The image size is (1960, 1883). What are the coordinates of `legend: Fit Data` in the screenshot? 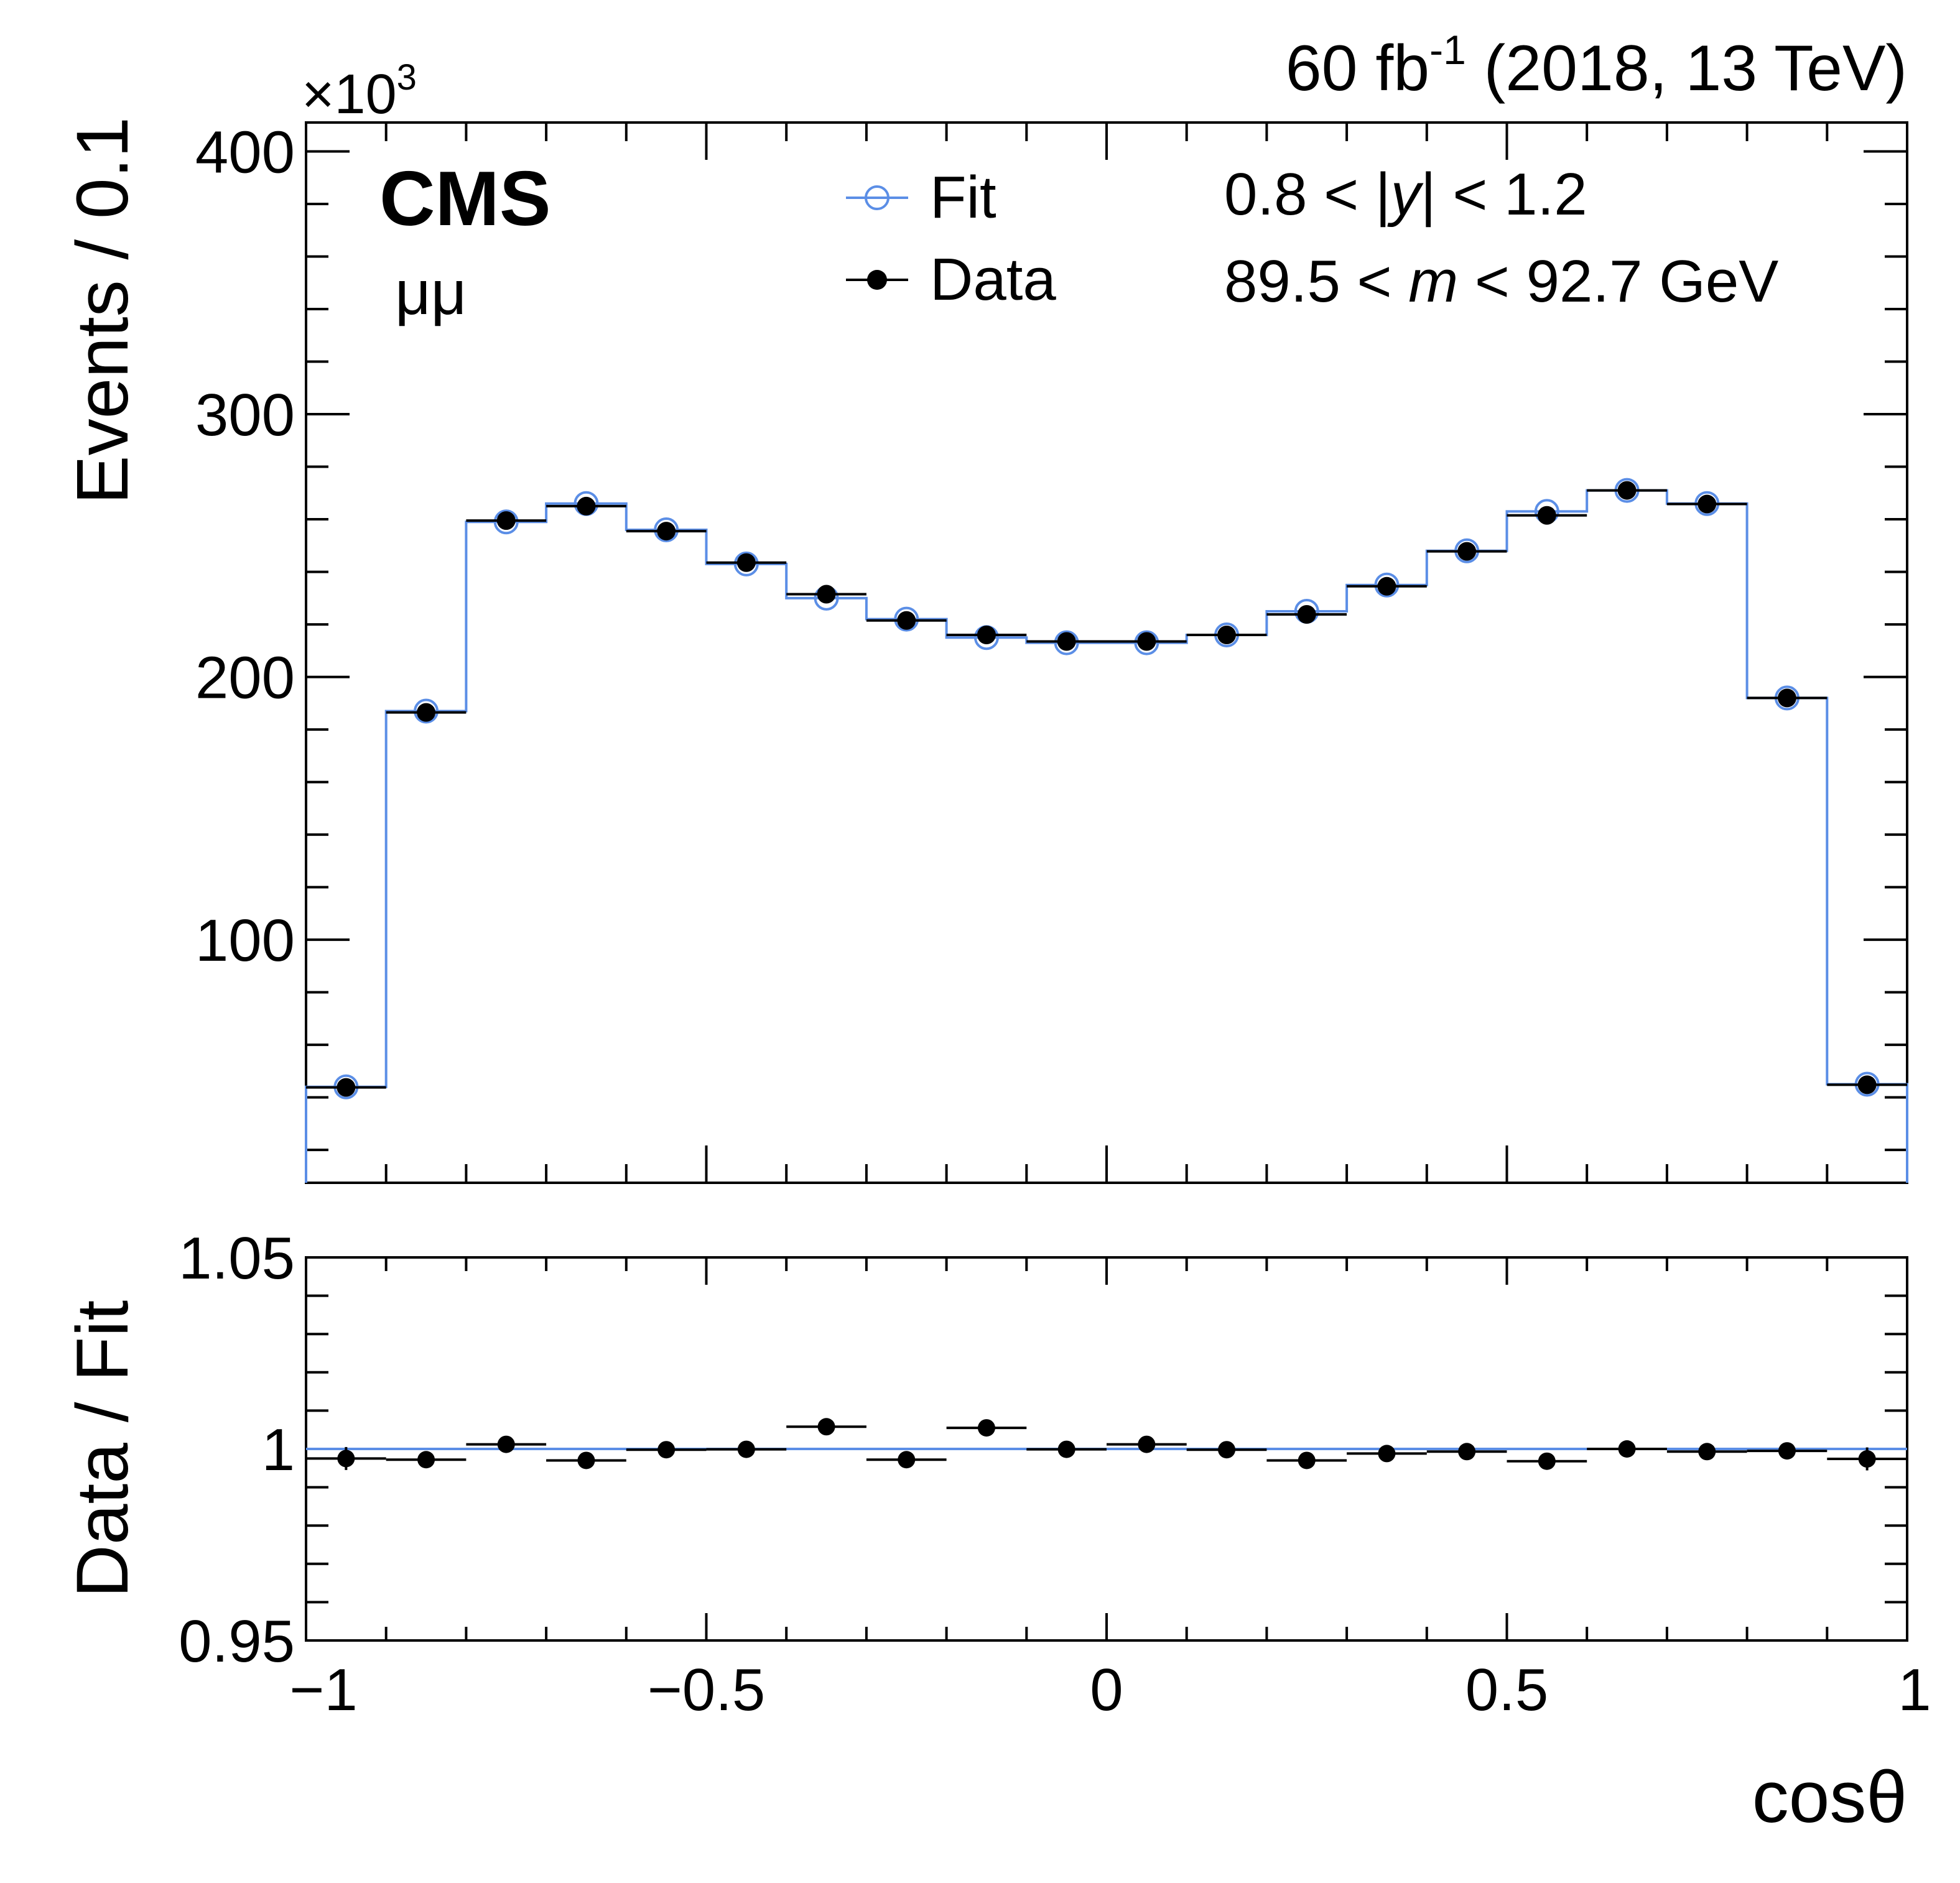 It's located at (951, 238).